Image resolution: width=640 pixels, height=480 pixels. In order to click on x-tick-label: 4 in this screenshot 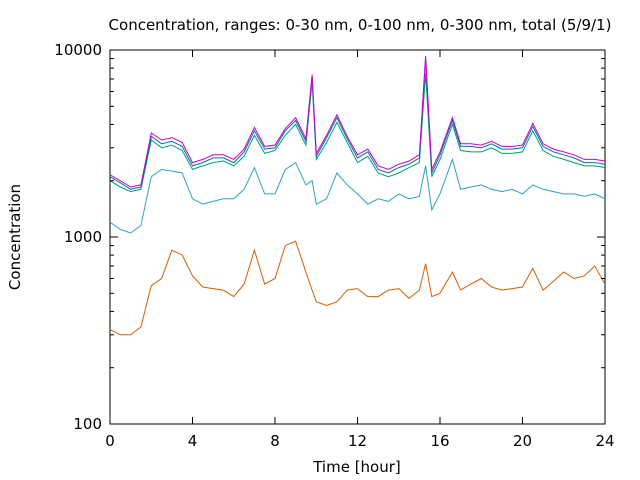, I will do `click(193, 441)`.